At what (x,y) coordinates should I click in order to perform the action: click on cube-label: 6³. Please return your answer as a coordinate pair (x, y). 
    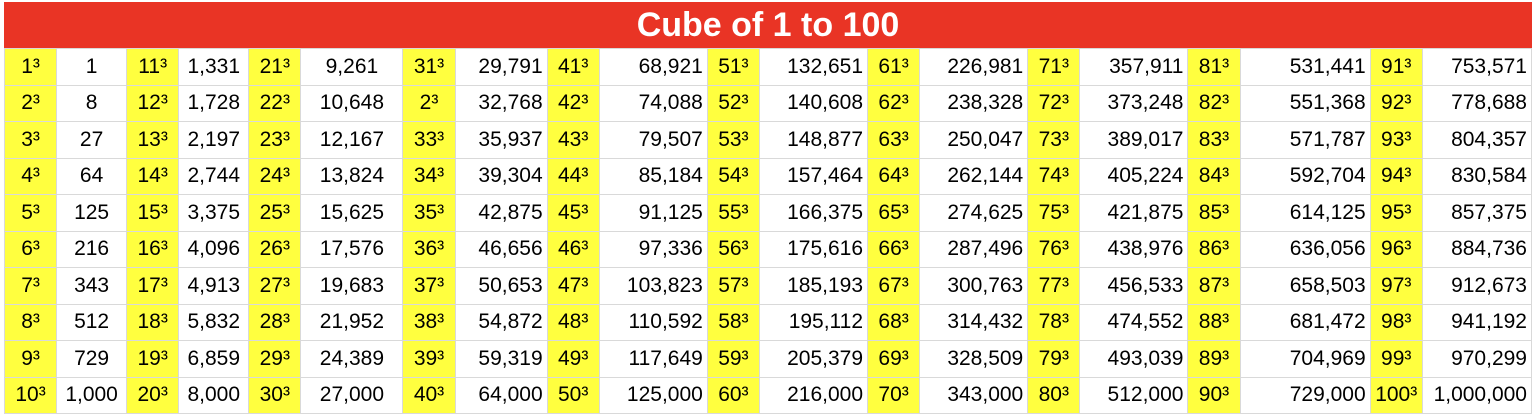
    Looking at the image, I should click on (30, 249).